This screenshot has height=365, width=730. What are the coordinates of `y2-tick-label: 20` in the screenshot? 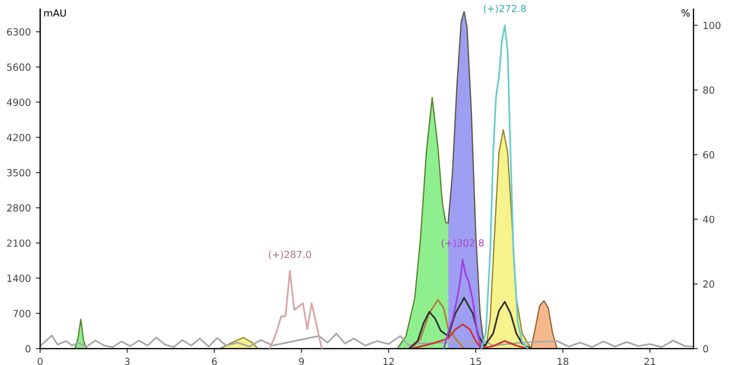 It's located at (708, 284).